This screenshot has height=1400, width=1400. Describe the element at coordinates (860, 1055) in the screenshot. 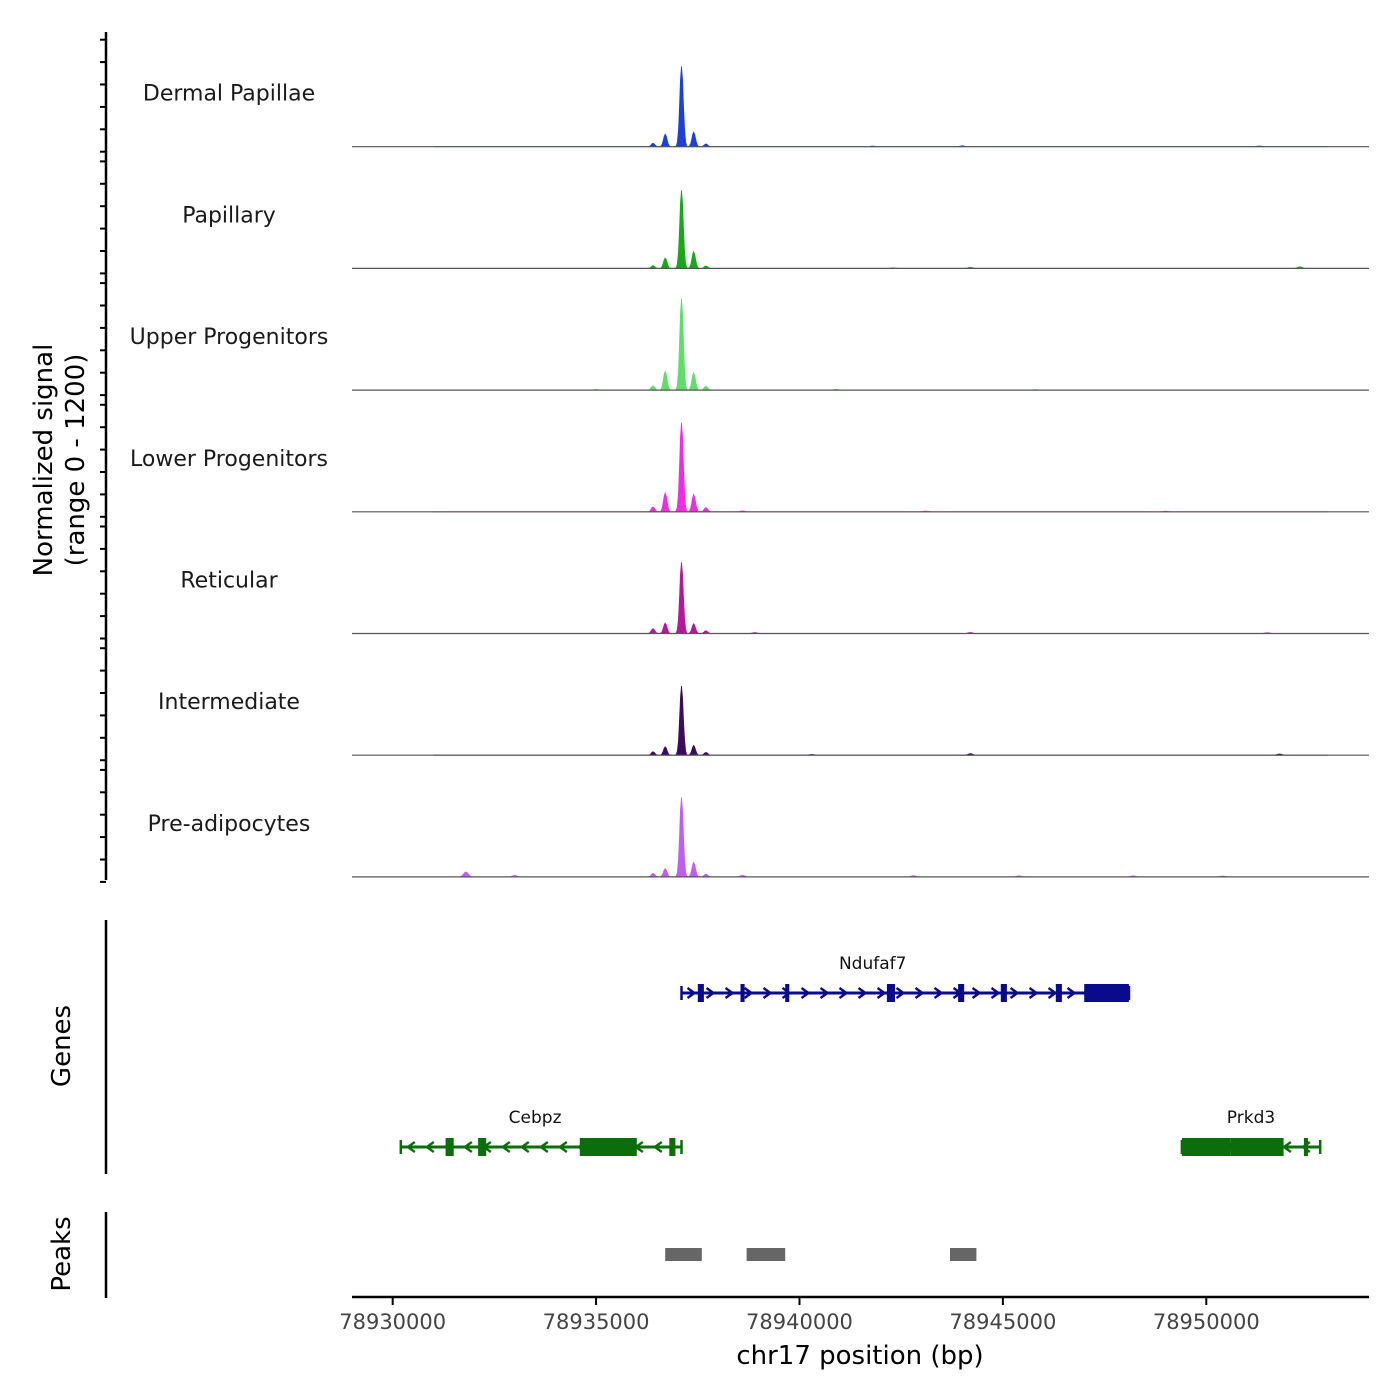

I see `gene-track: Ndufaf7 Cebpz Prkd3` at that location.